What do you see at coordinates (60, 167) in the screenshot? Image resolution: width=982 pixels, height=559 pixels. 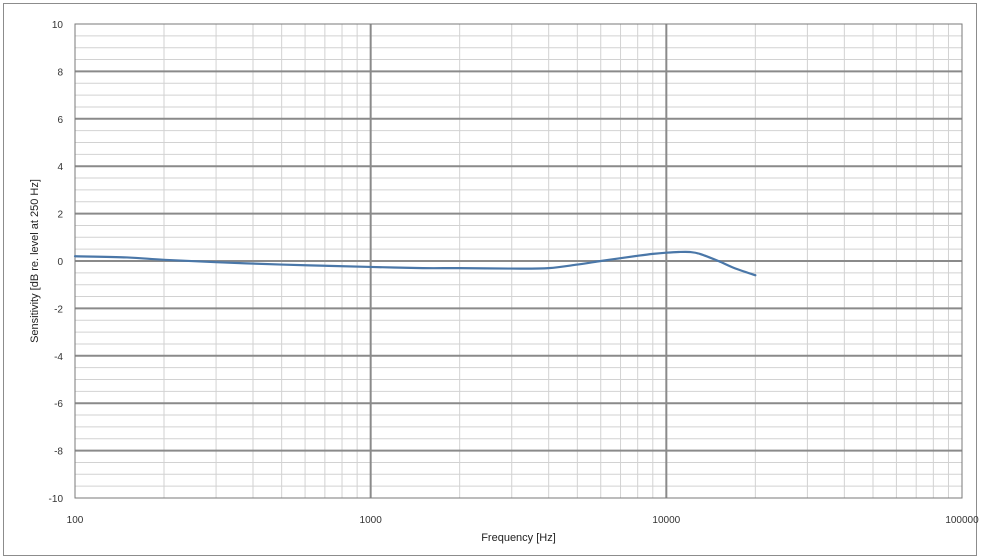 I see `y-tick-label: 4` at bounding box center [60, 167].